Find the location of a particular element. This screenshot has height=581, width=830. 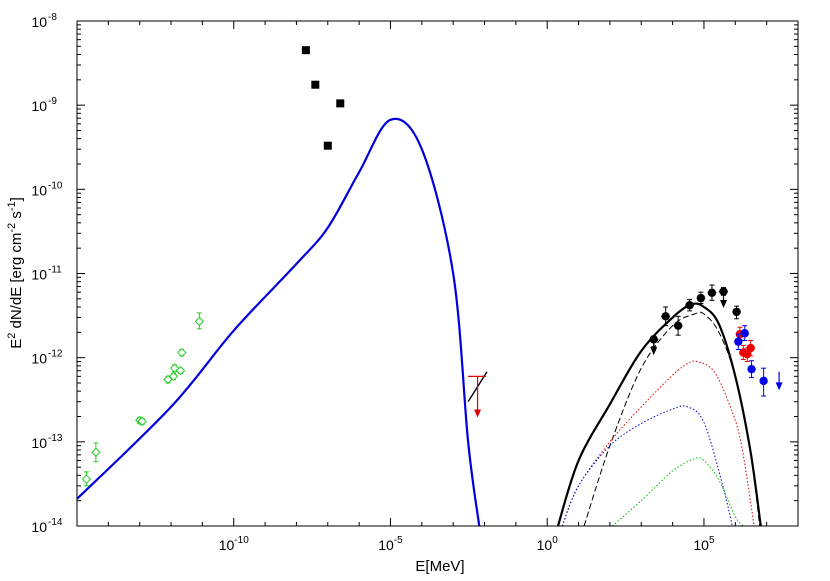

x-tick-label: 10⁵ is located at coordinates (704, 544).